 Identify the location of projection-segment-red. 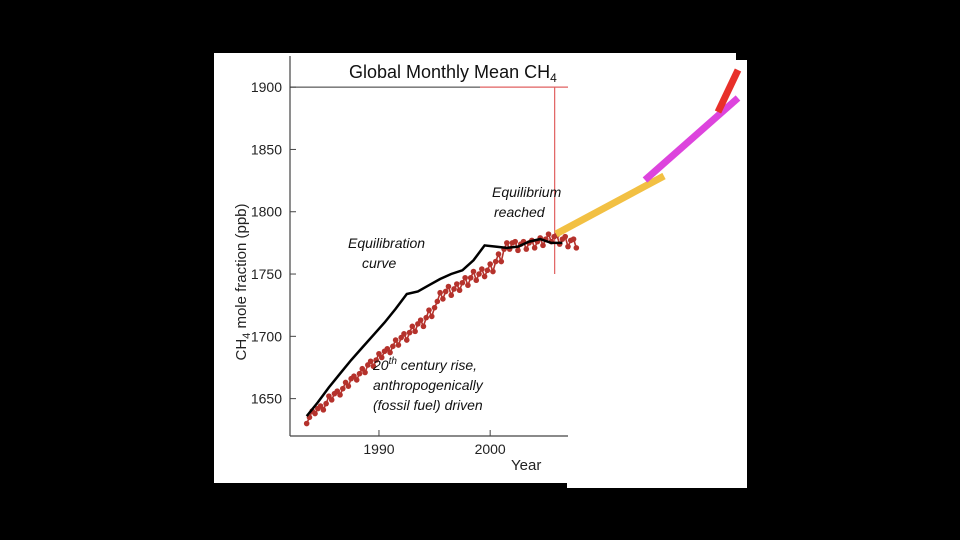
(728, 91).